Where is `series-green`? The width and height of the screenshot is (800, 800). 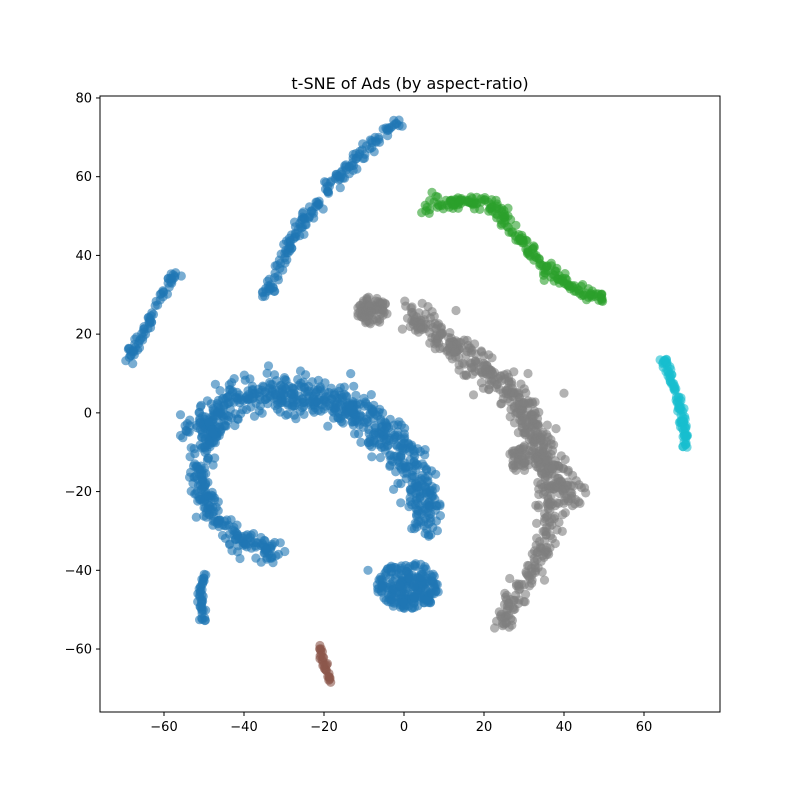 series-green is located at coordinates (512, 246).